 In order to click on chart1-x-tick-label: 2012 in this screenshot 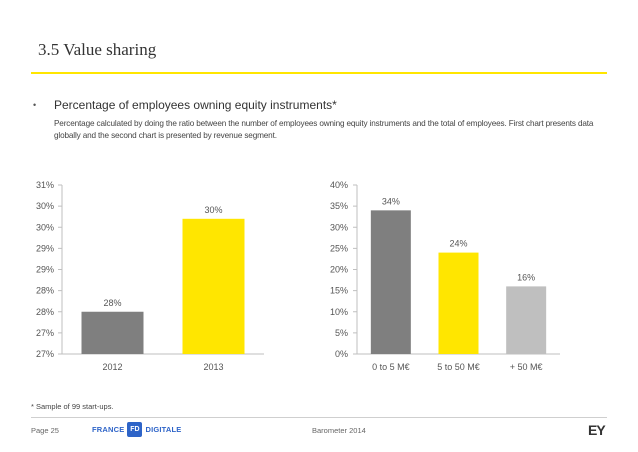, I will do `click(112, 367)`.